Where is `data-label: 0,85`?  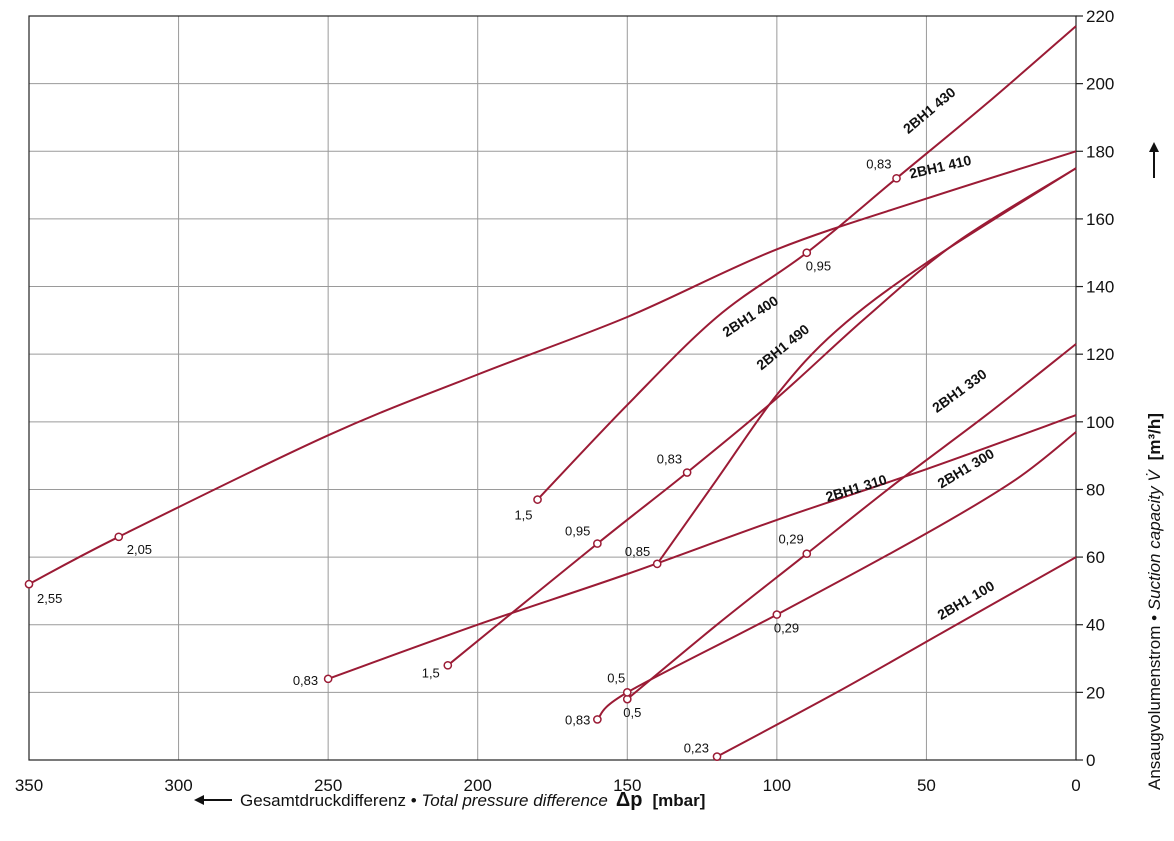
data-label: 0,85 is located at coordinates (637, 551).